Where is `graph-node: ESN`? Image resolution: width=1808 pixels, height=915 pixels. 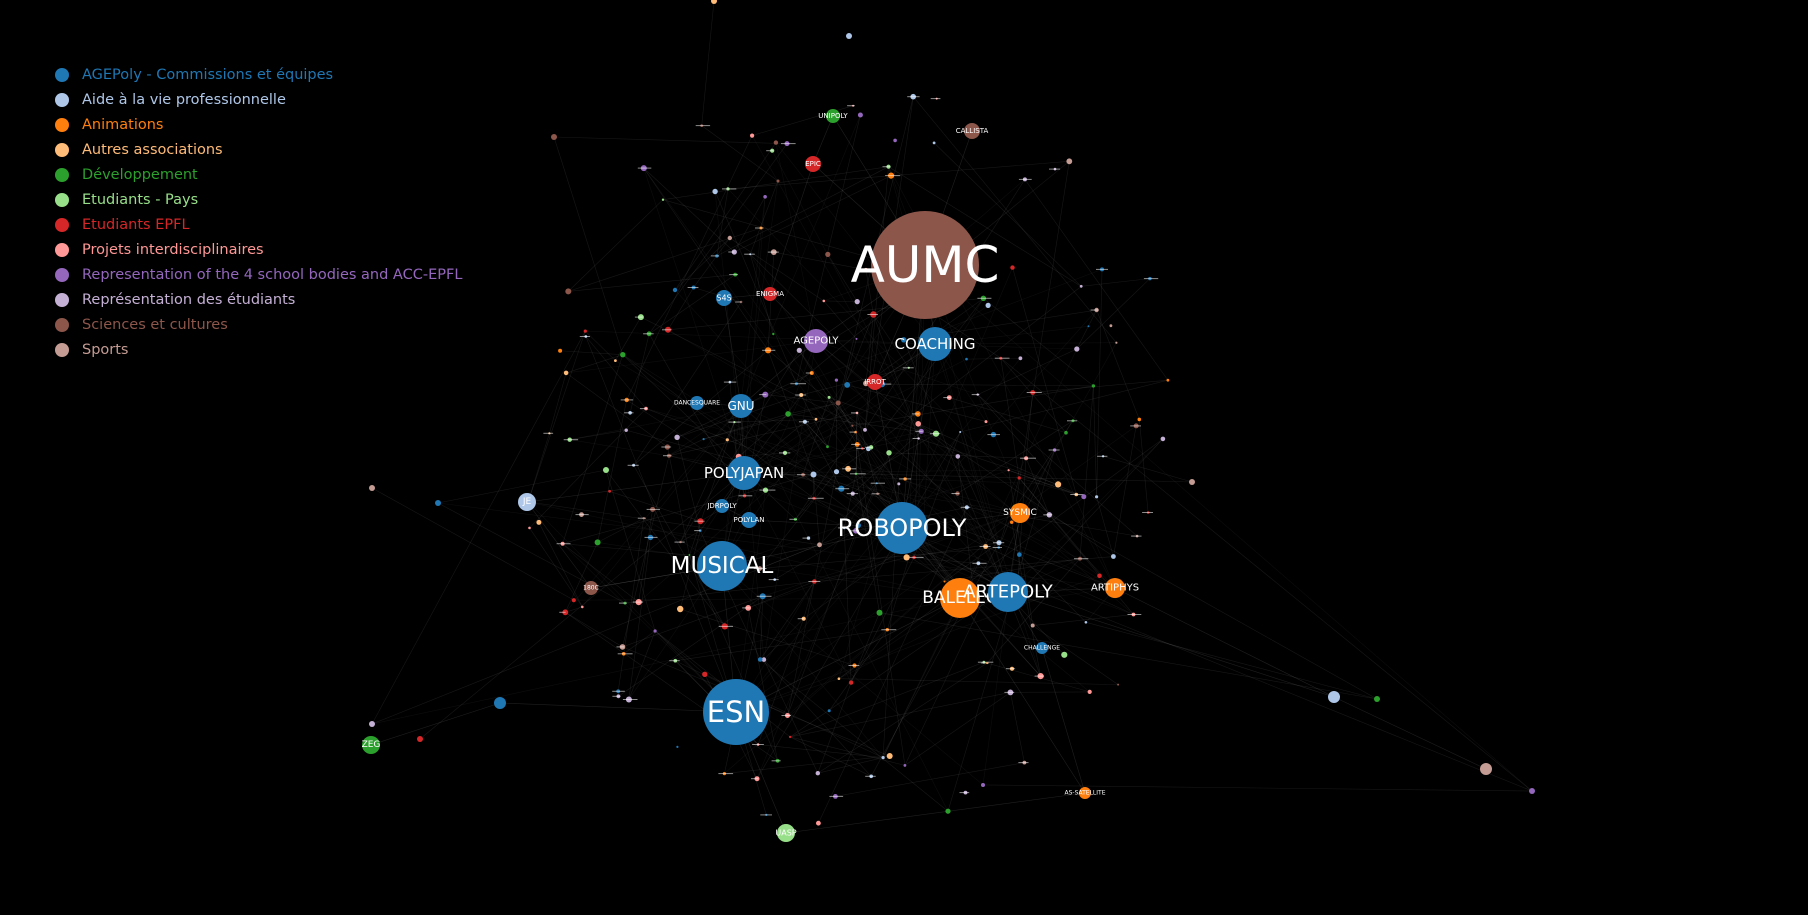 graph-node: ESN is located at coordinates (736, 712).